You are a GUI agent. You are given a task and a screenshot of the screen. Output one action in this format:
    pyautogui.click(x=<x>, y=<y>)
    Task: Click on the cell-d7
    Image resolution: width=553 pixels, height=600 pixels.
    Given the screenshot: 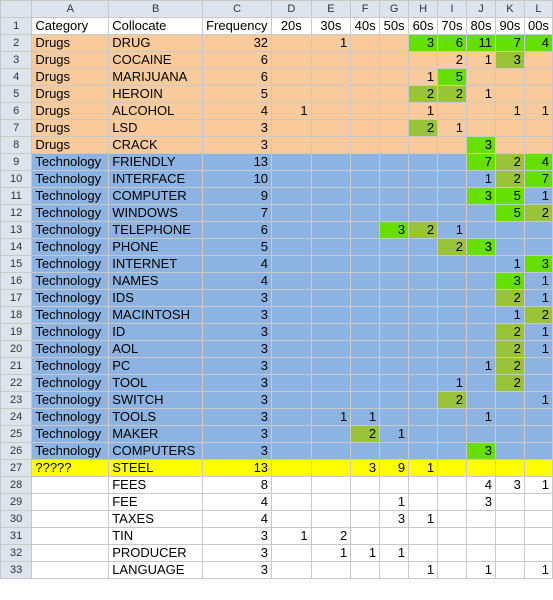 What is the action you would take?
    pyautogui.click(x=291, y=128)
    